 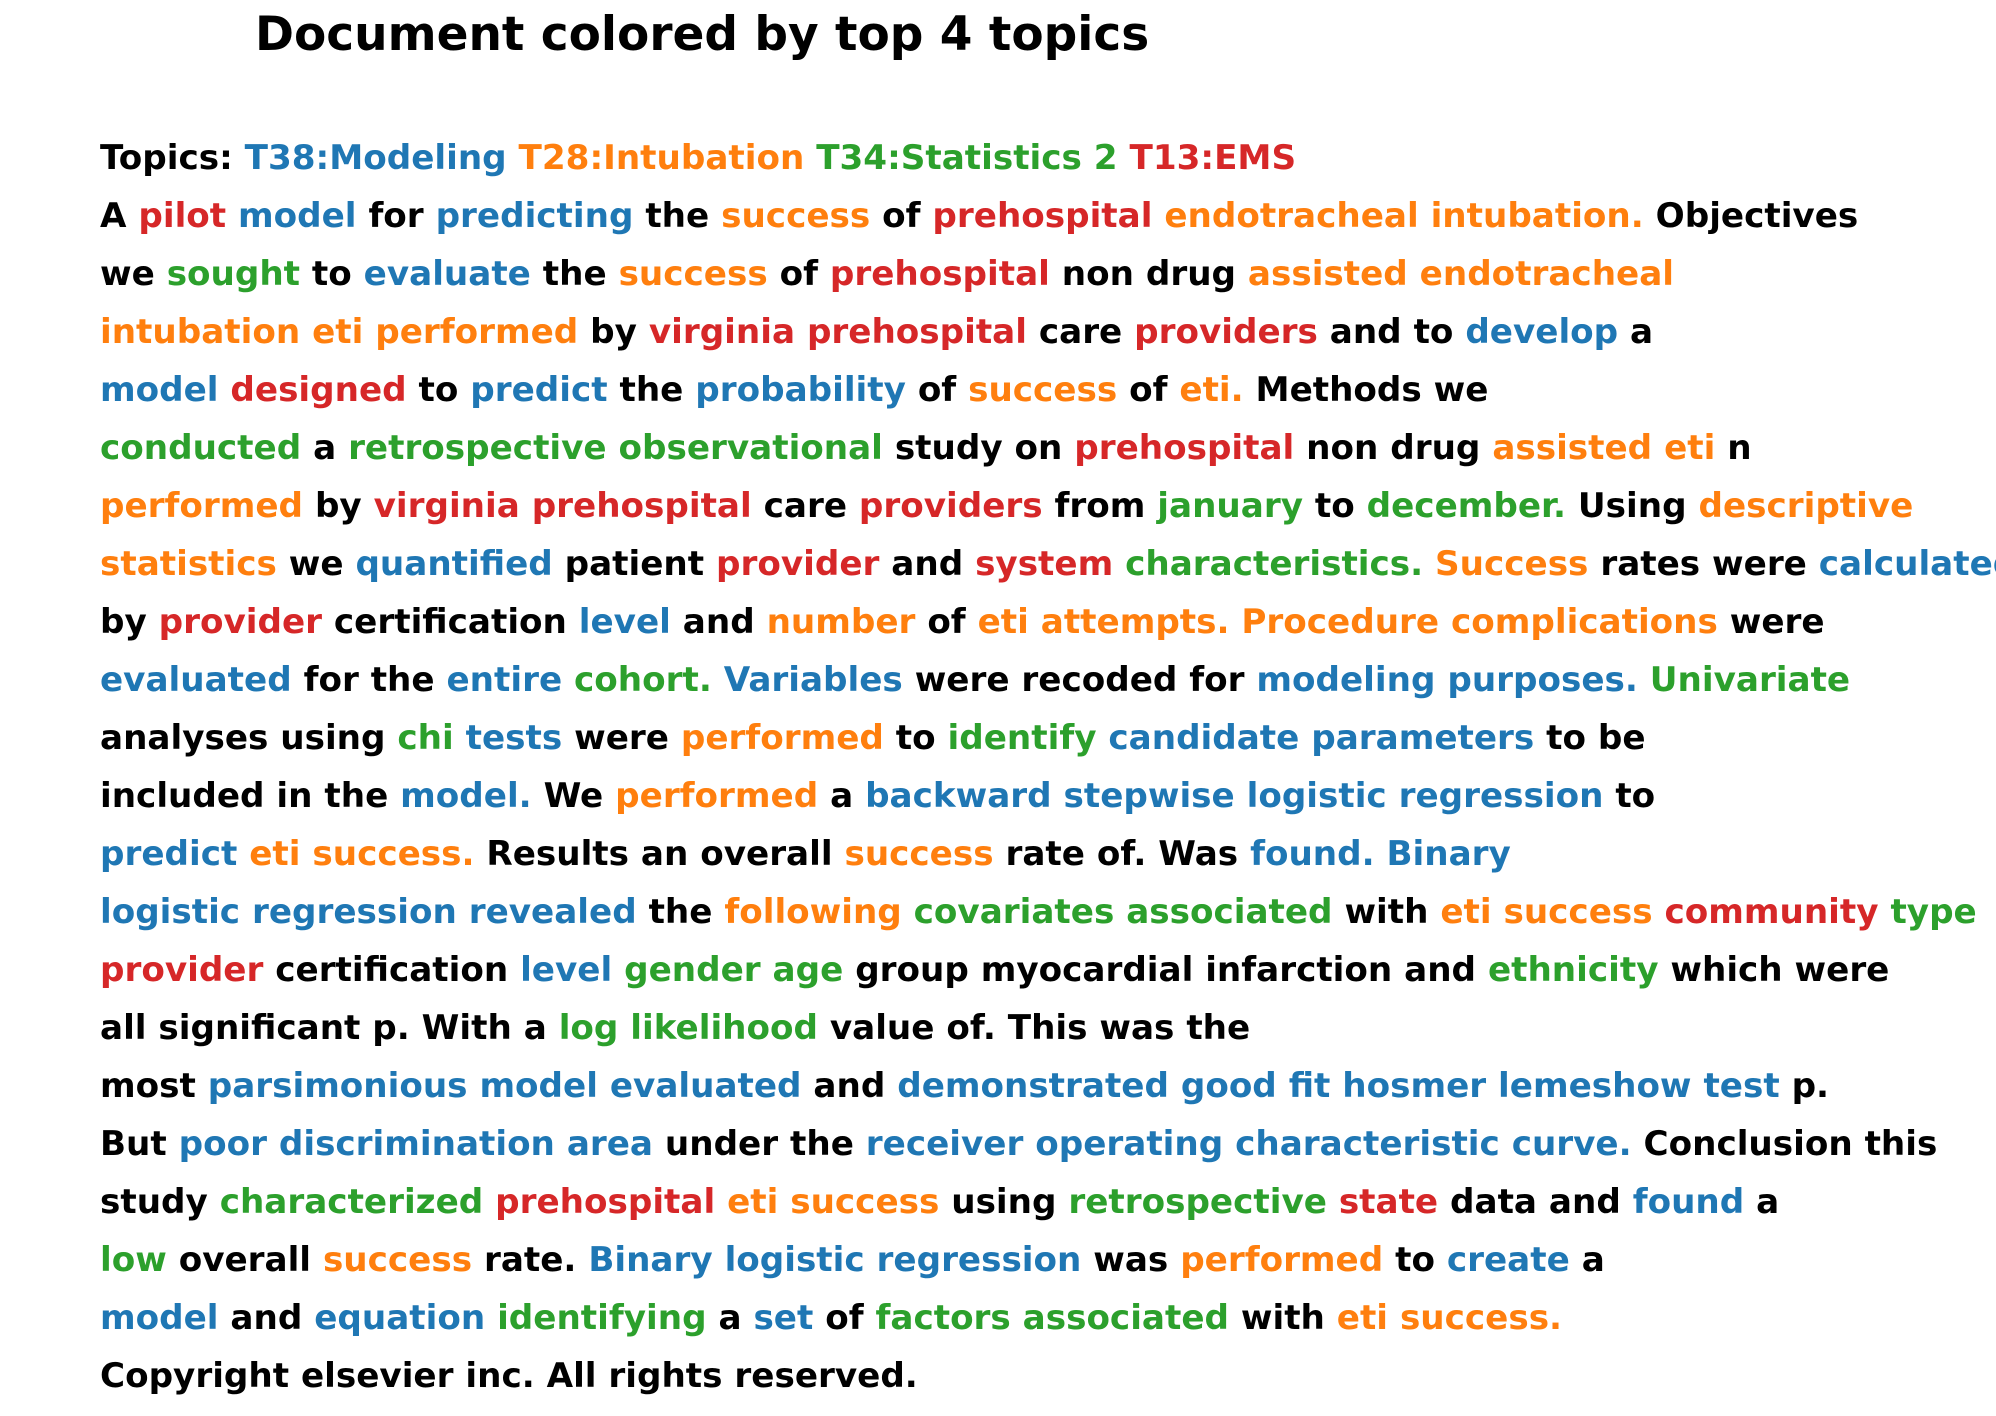 What do you see at coordinates (466, 796) in the screenshot?
I see `word-topic-t38: model.` at bounding box center [466, 796].